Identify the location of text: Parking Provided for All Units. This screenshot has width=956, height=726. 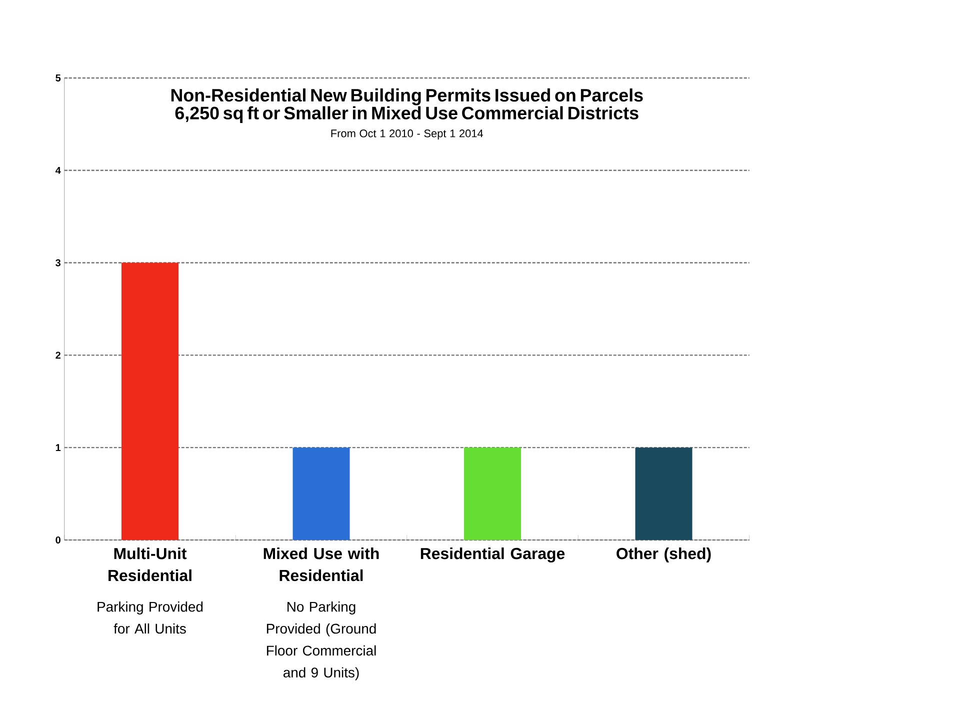
(150, 618).